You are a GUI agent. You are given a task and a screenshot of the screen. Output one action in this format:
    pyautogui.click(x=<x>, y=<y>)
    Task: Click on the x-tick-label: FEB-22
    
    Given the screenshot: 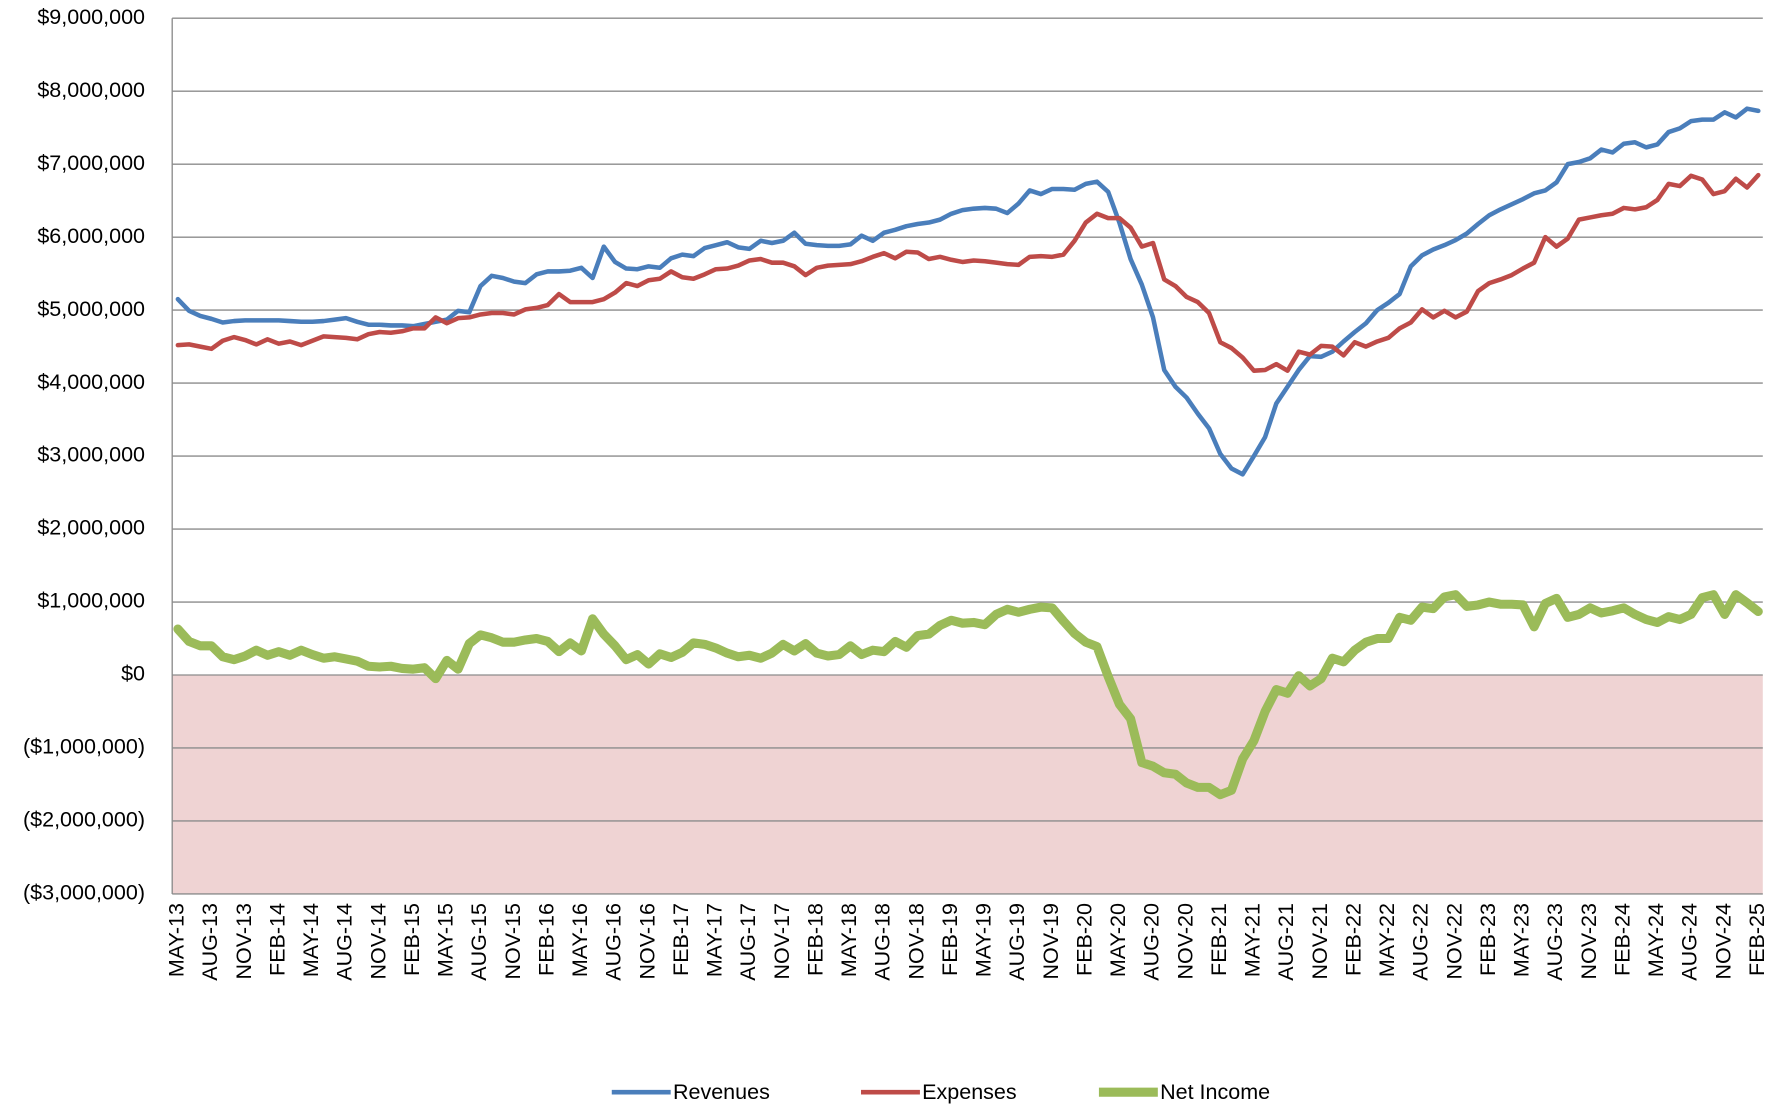 What is the action you would take?
    pyautogui.click(x=1353, y=939)
    